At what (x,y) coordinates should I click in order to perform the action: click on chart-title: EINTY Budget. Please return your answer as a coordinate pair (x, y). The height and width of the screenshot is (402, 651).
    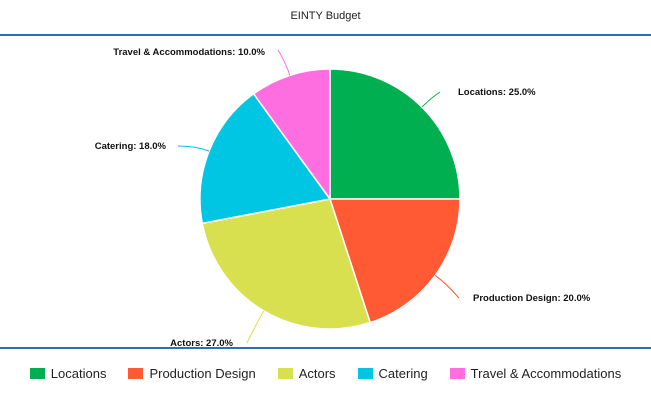
    Looking at the image, I should click on (325, 16).